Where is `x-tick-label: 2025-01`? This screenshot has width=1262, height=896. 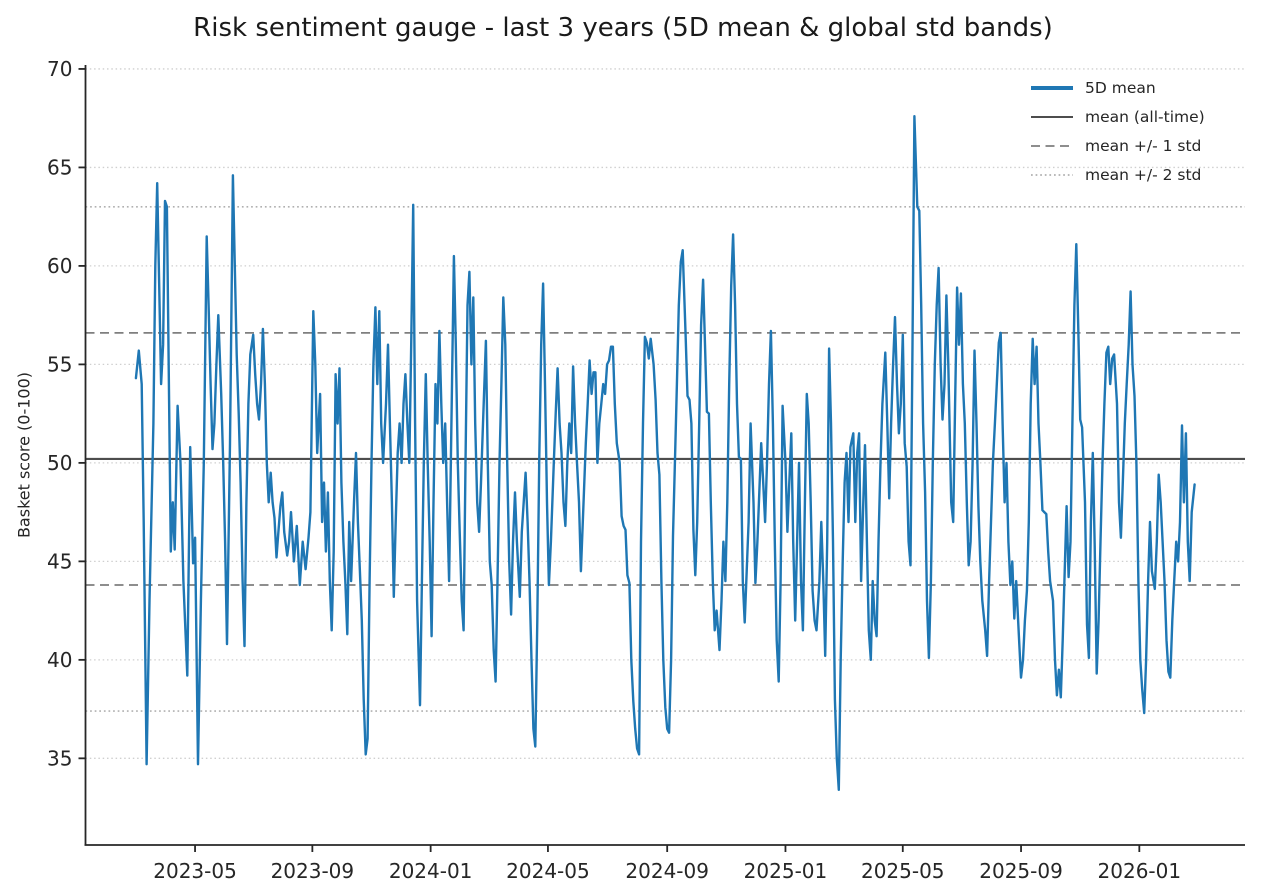 x-tick-label: 2025-01 is located at coordinates (786, 871).